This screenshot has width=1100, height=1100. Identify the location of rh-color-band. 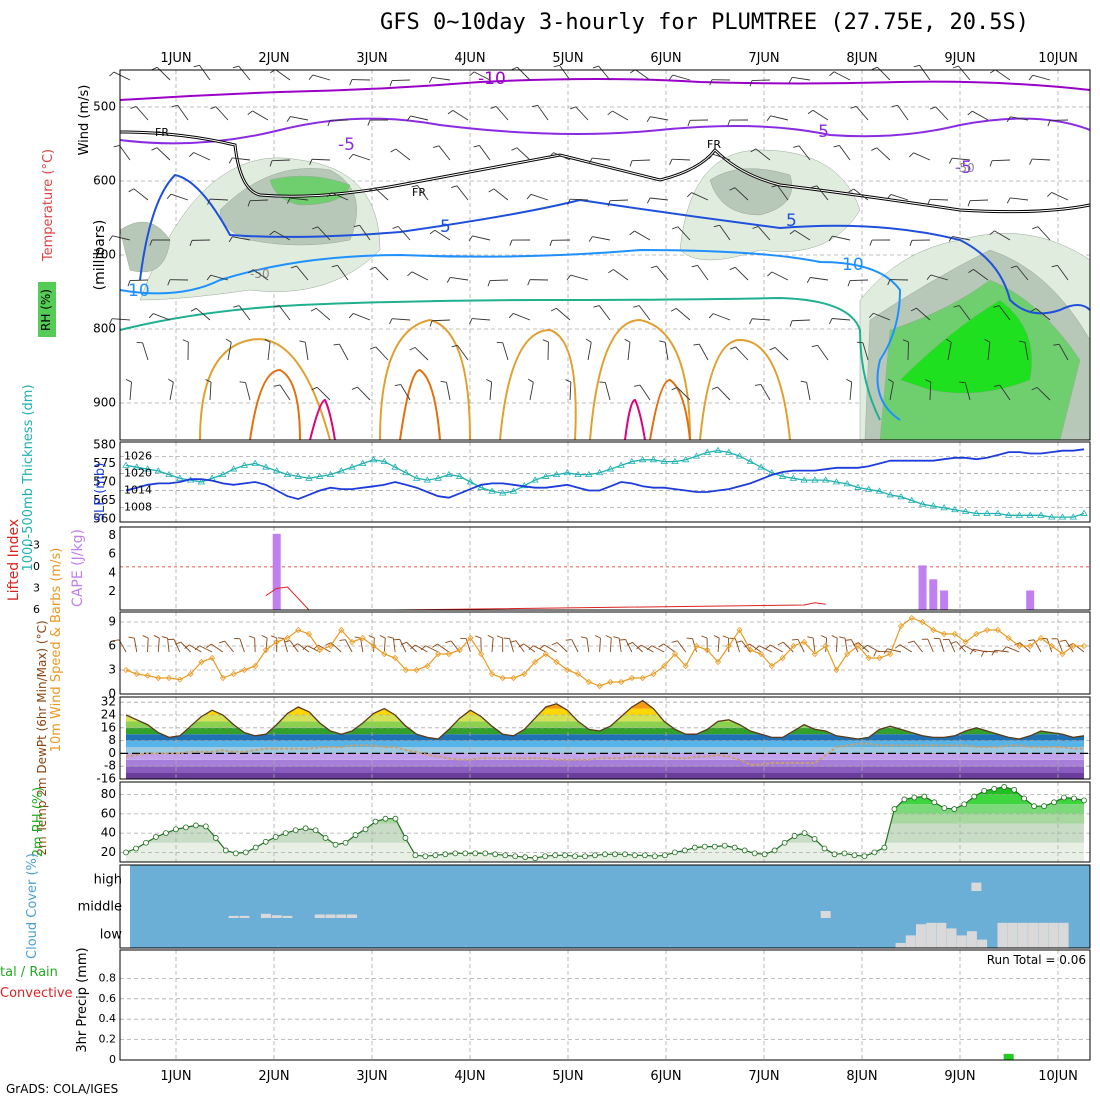
(605, 818).